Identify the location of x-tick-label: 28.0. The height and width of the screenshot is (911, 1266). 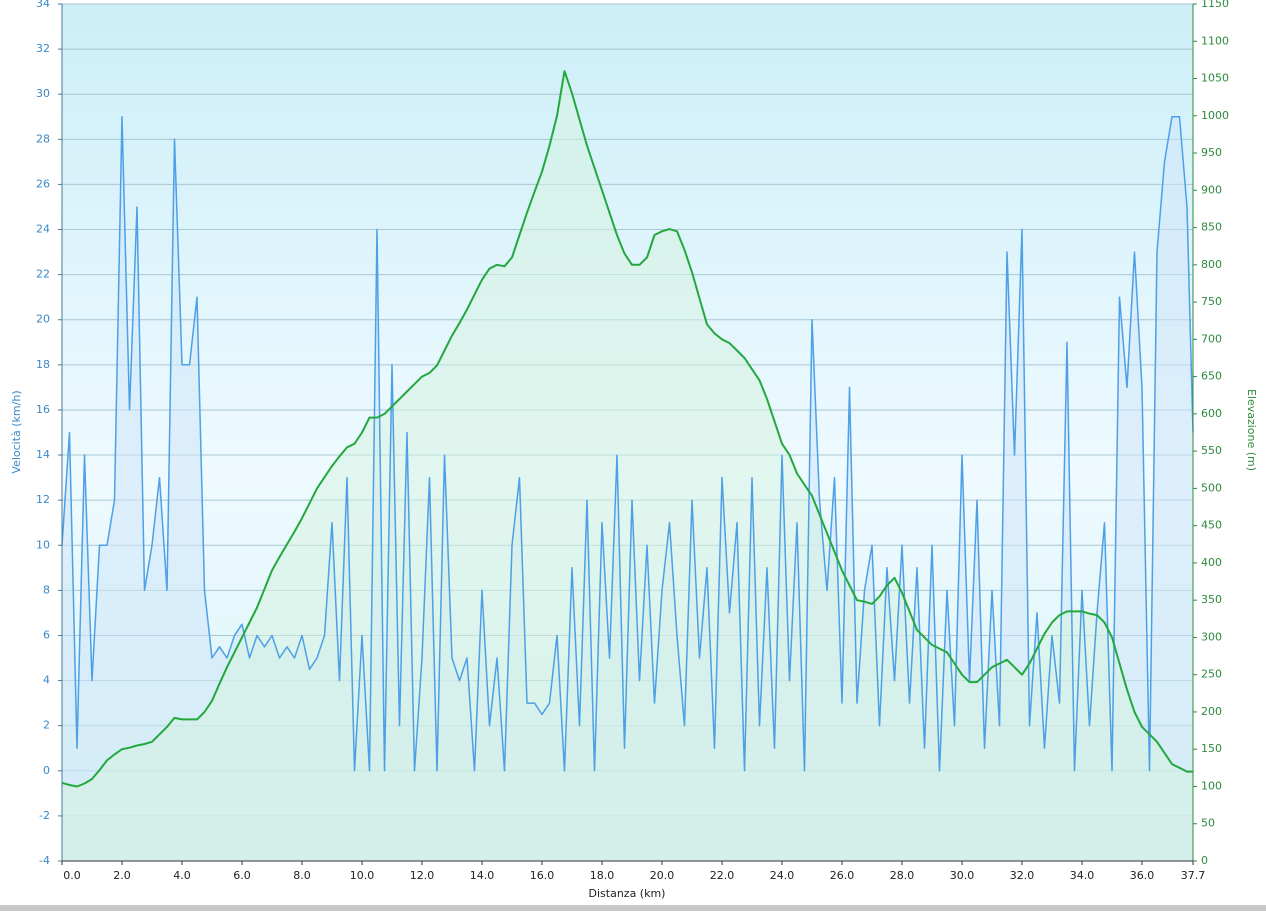
(902, 875).